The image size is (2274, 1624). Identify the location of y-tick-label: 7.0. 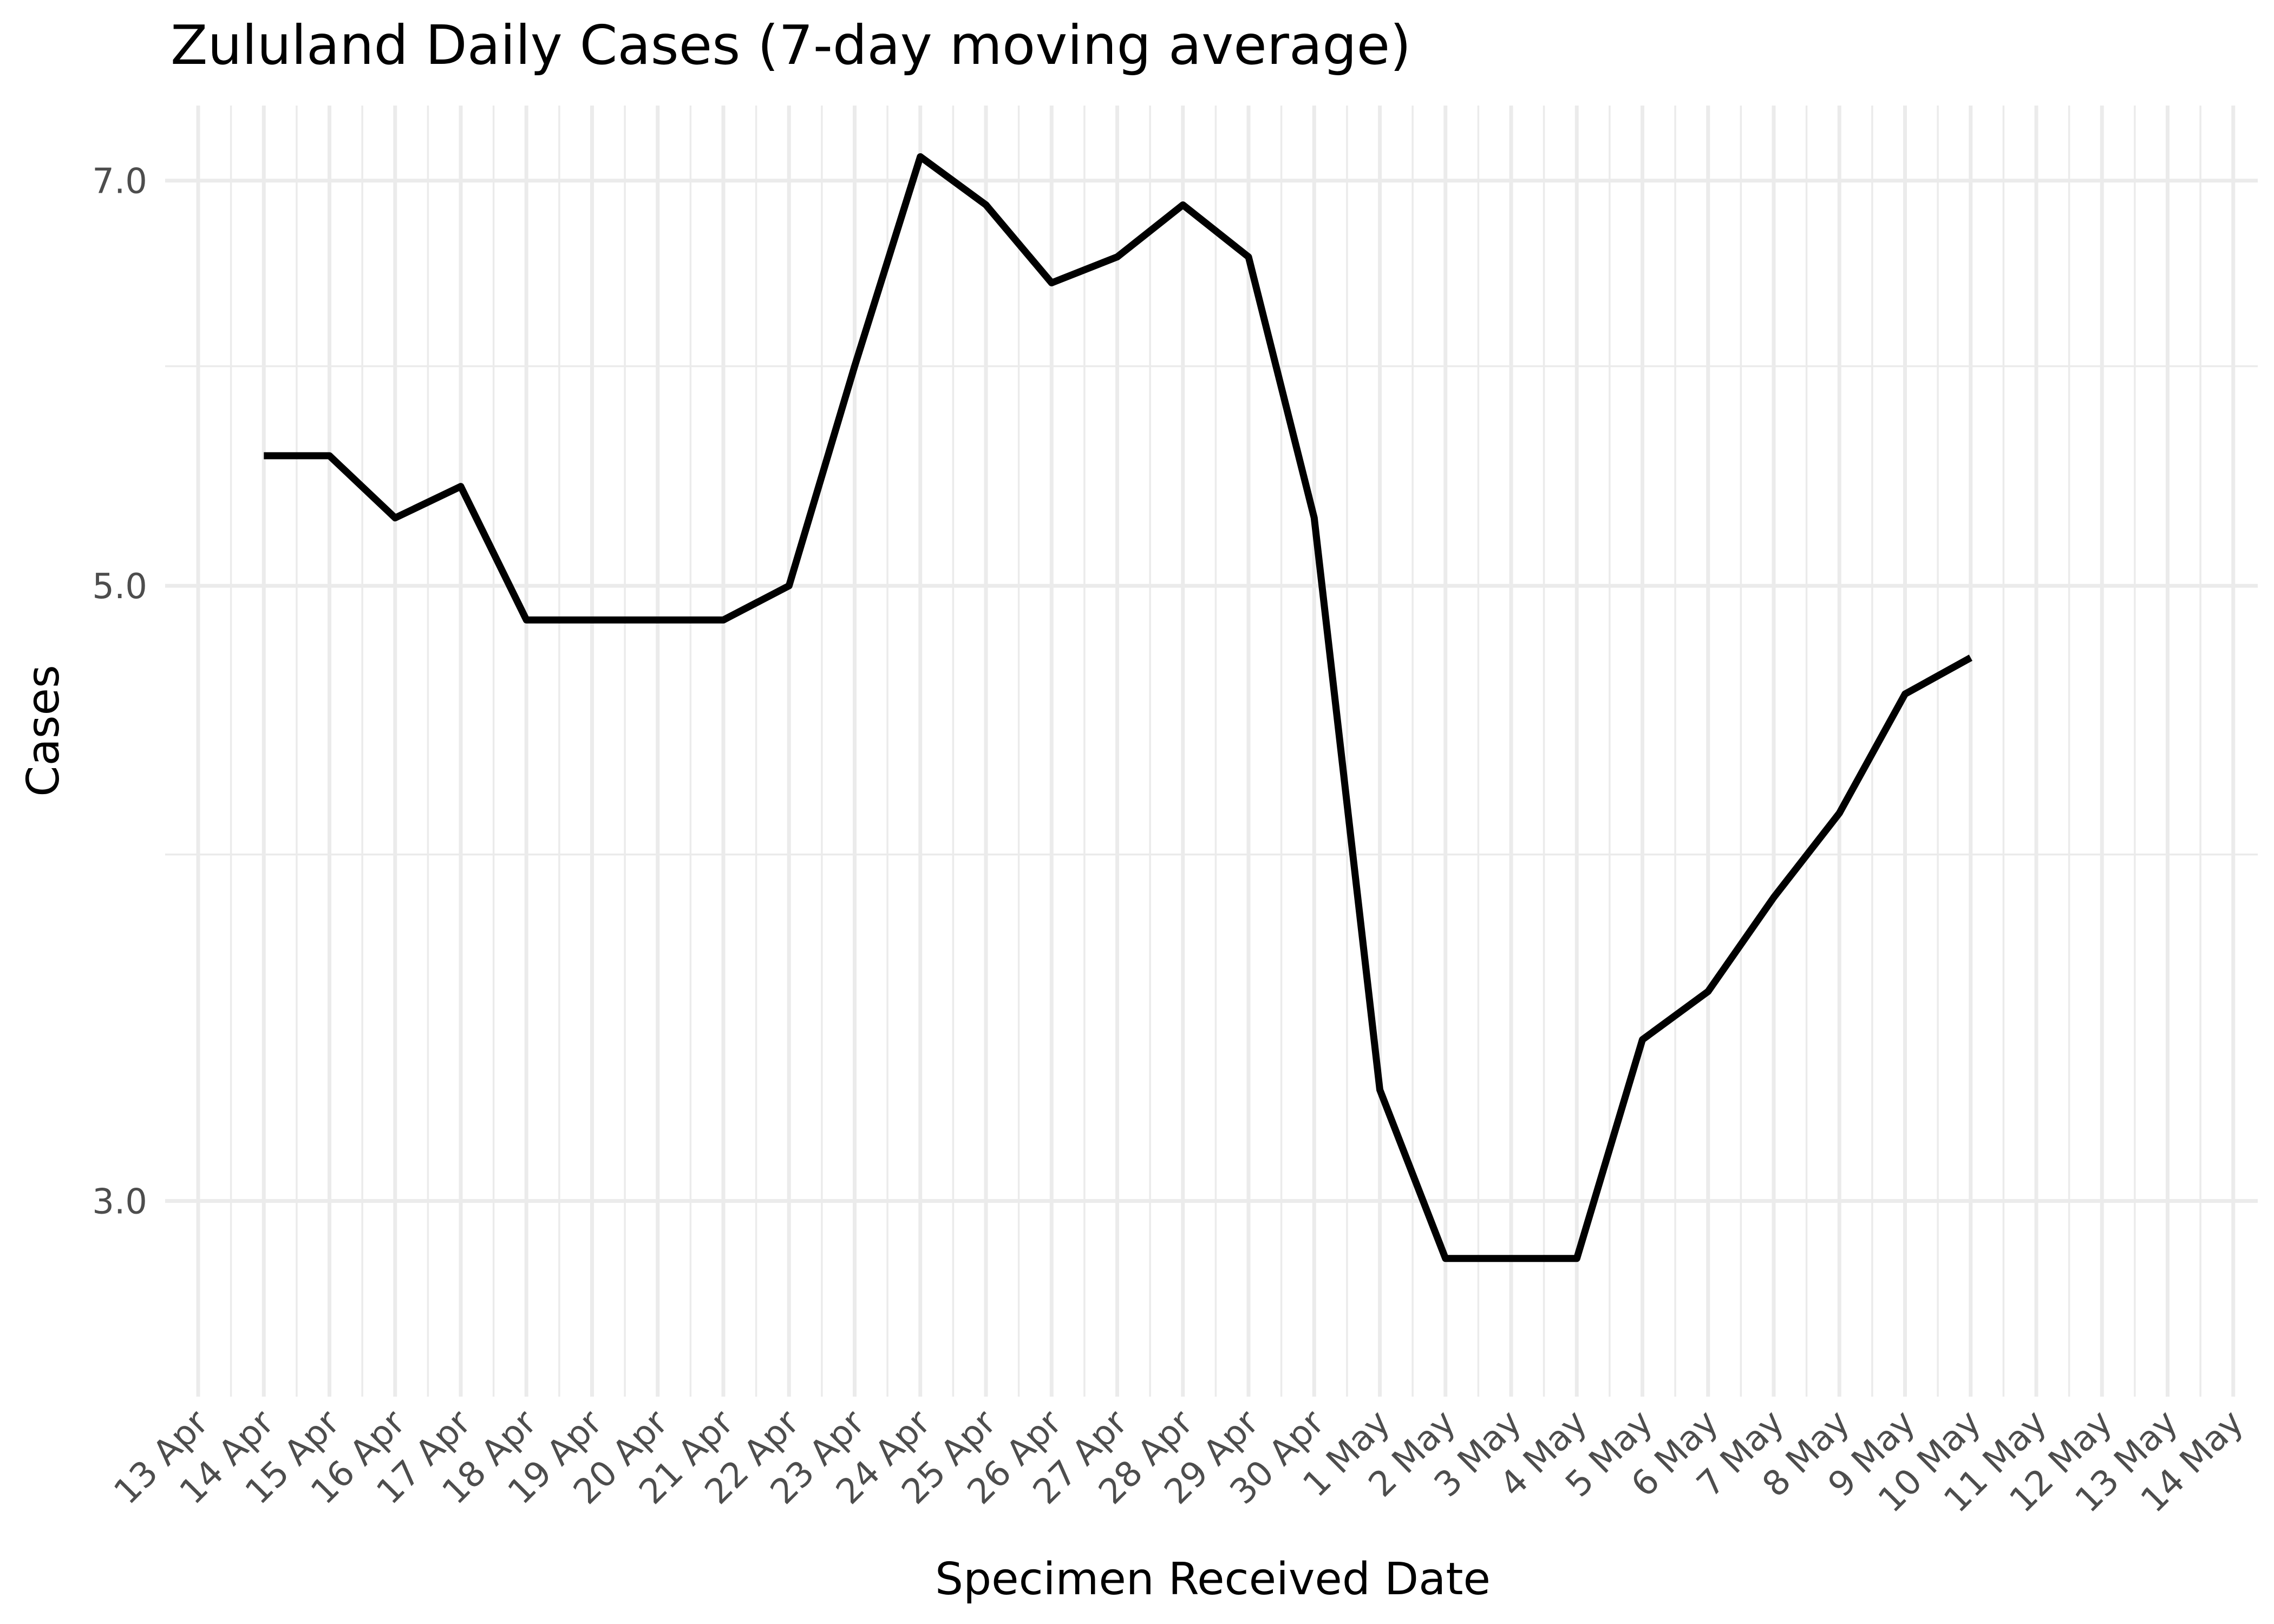
(120, 182).